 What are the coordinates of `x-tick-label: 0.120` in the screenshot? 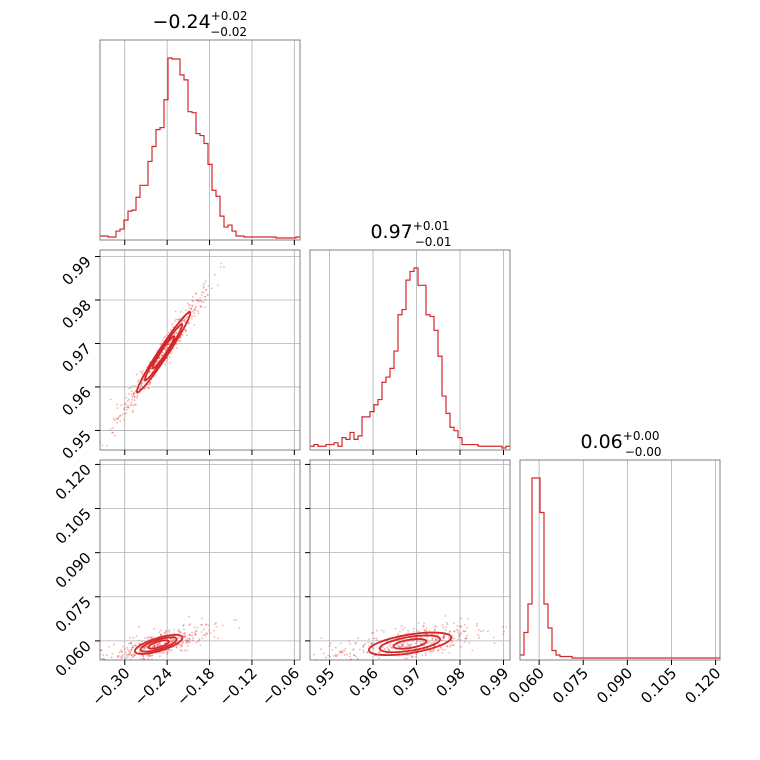 It's located at (702, 685).